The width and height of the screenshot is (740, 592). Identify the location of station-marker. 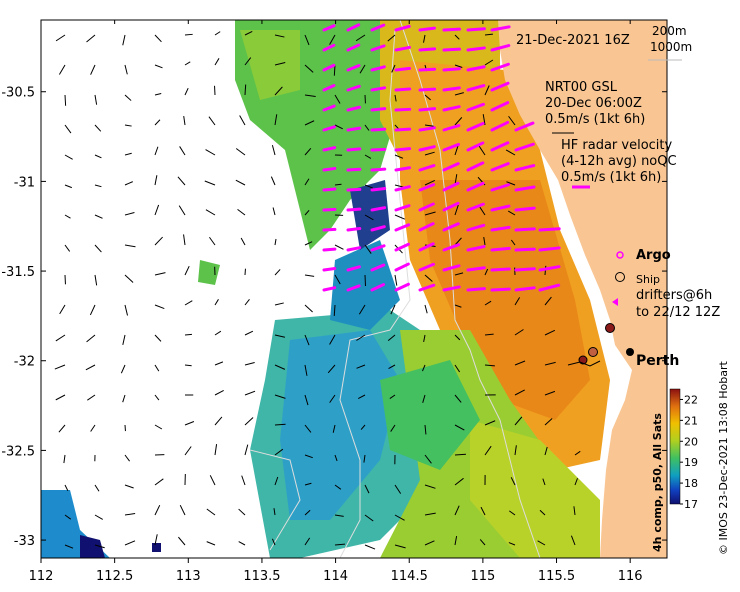
(610, 328).